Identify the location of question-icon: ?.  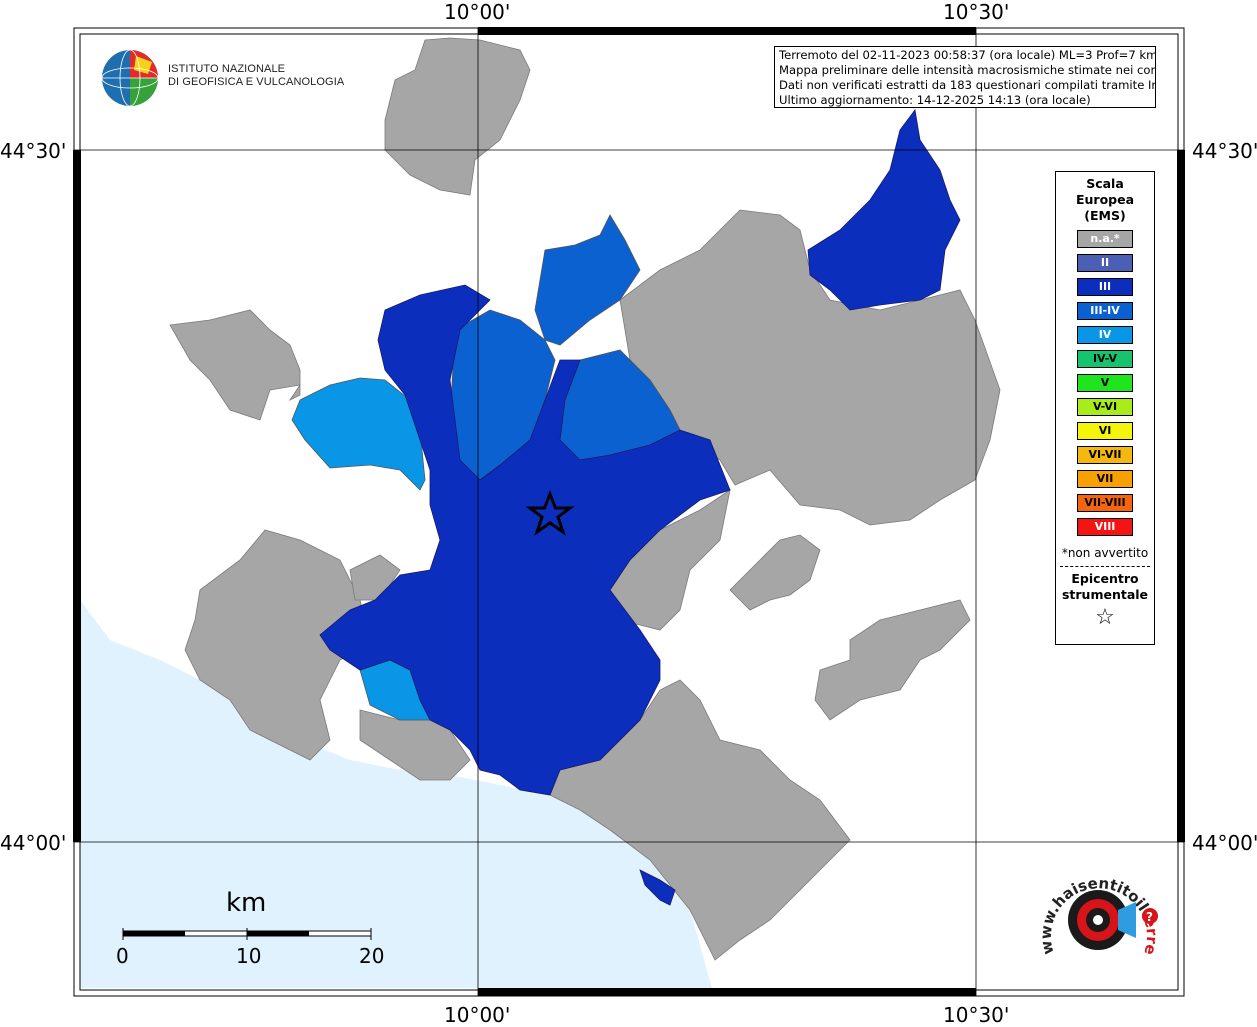
(1149, 917).